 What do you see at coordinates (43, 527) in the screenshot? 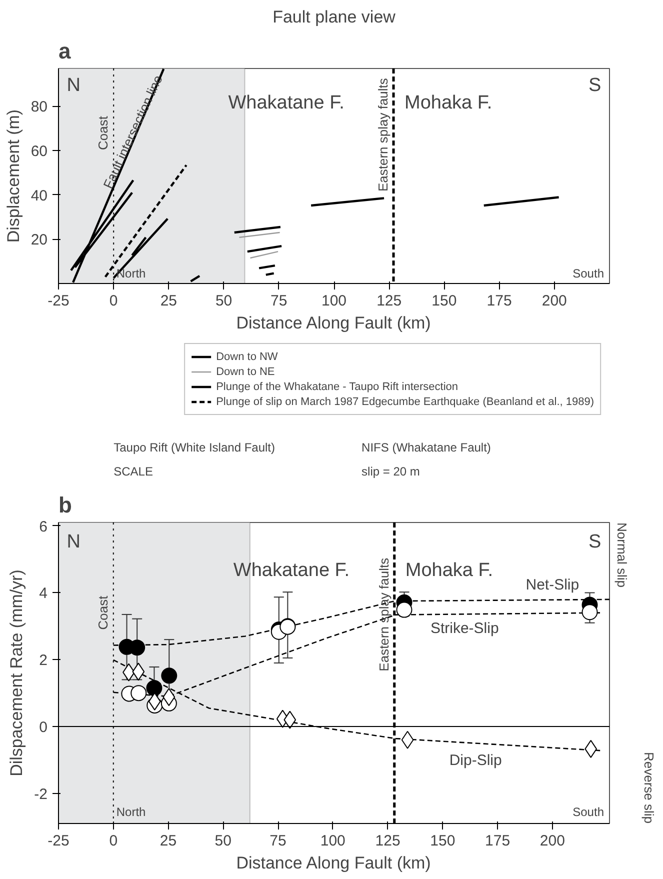
I see `y-tick-label: 6` at bounding box center [43, 527].